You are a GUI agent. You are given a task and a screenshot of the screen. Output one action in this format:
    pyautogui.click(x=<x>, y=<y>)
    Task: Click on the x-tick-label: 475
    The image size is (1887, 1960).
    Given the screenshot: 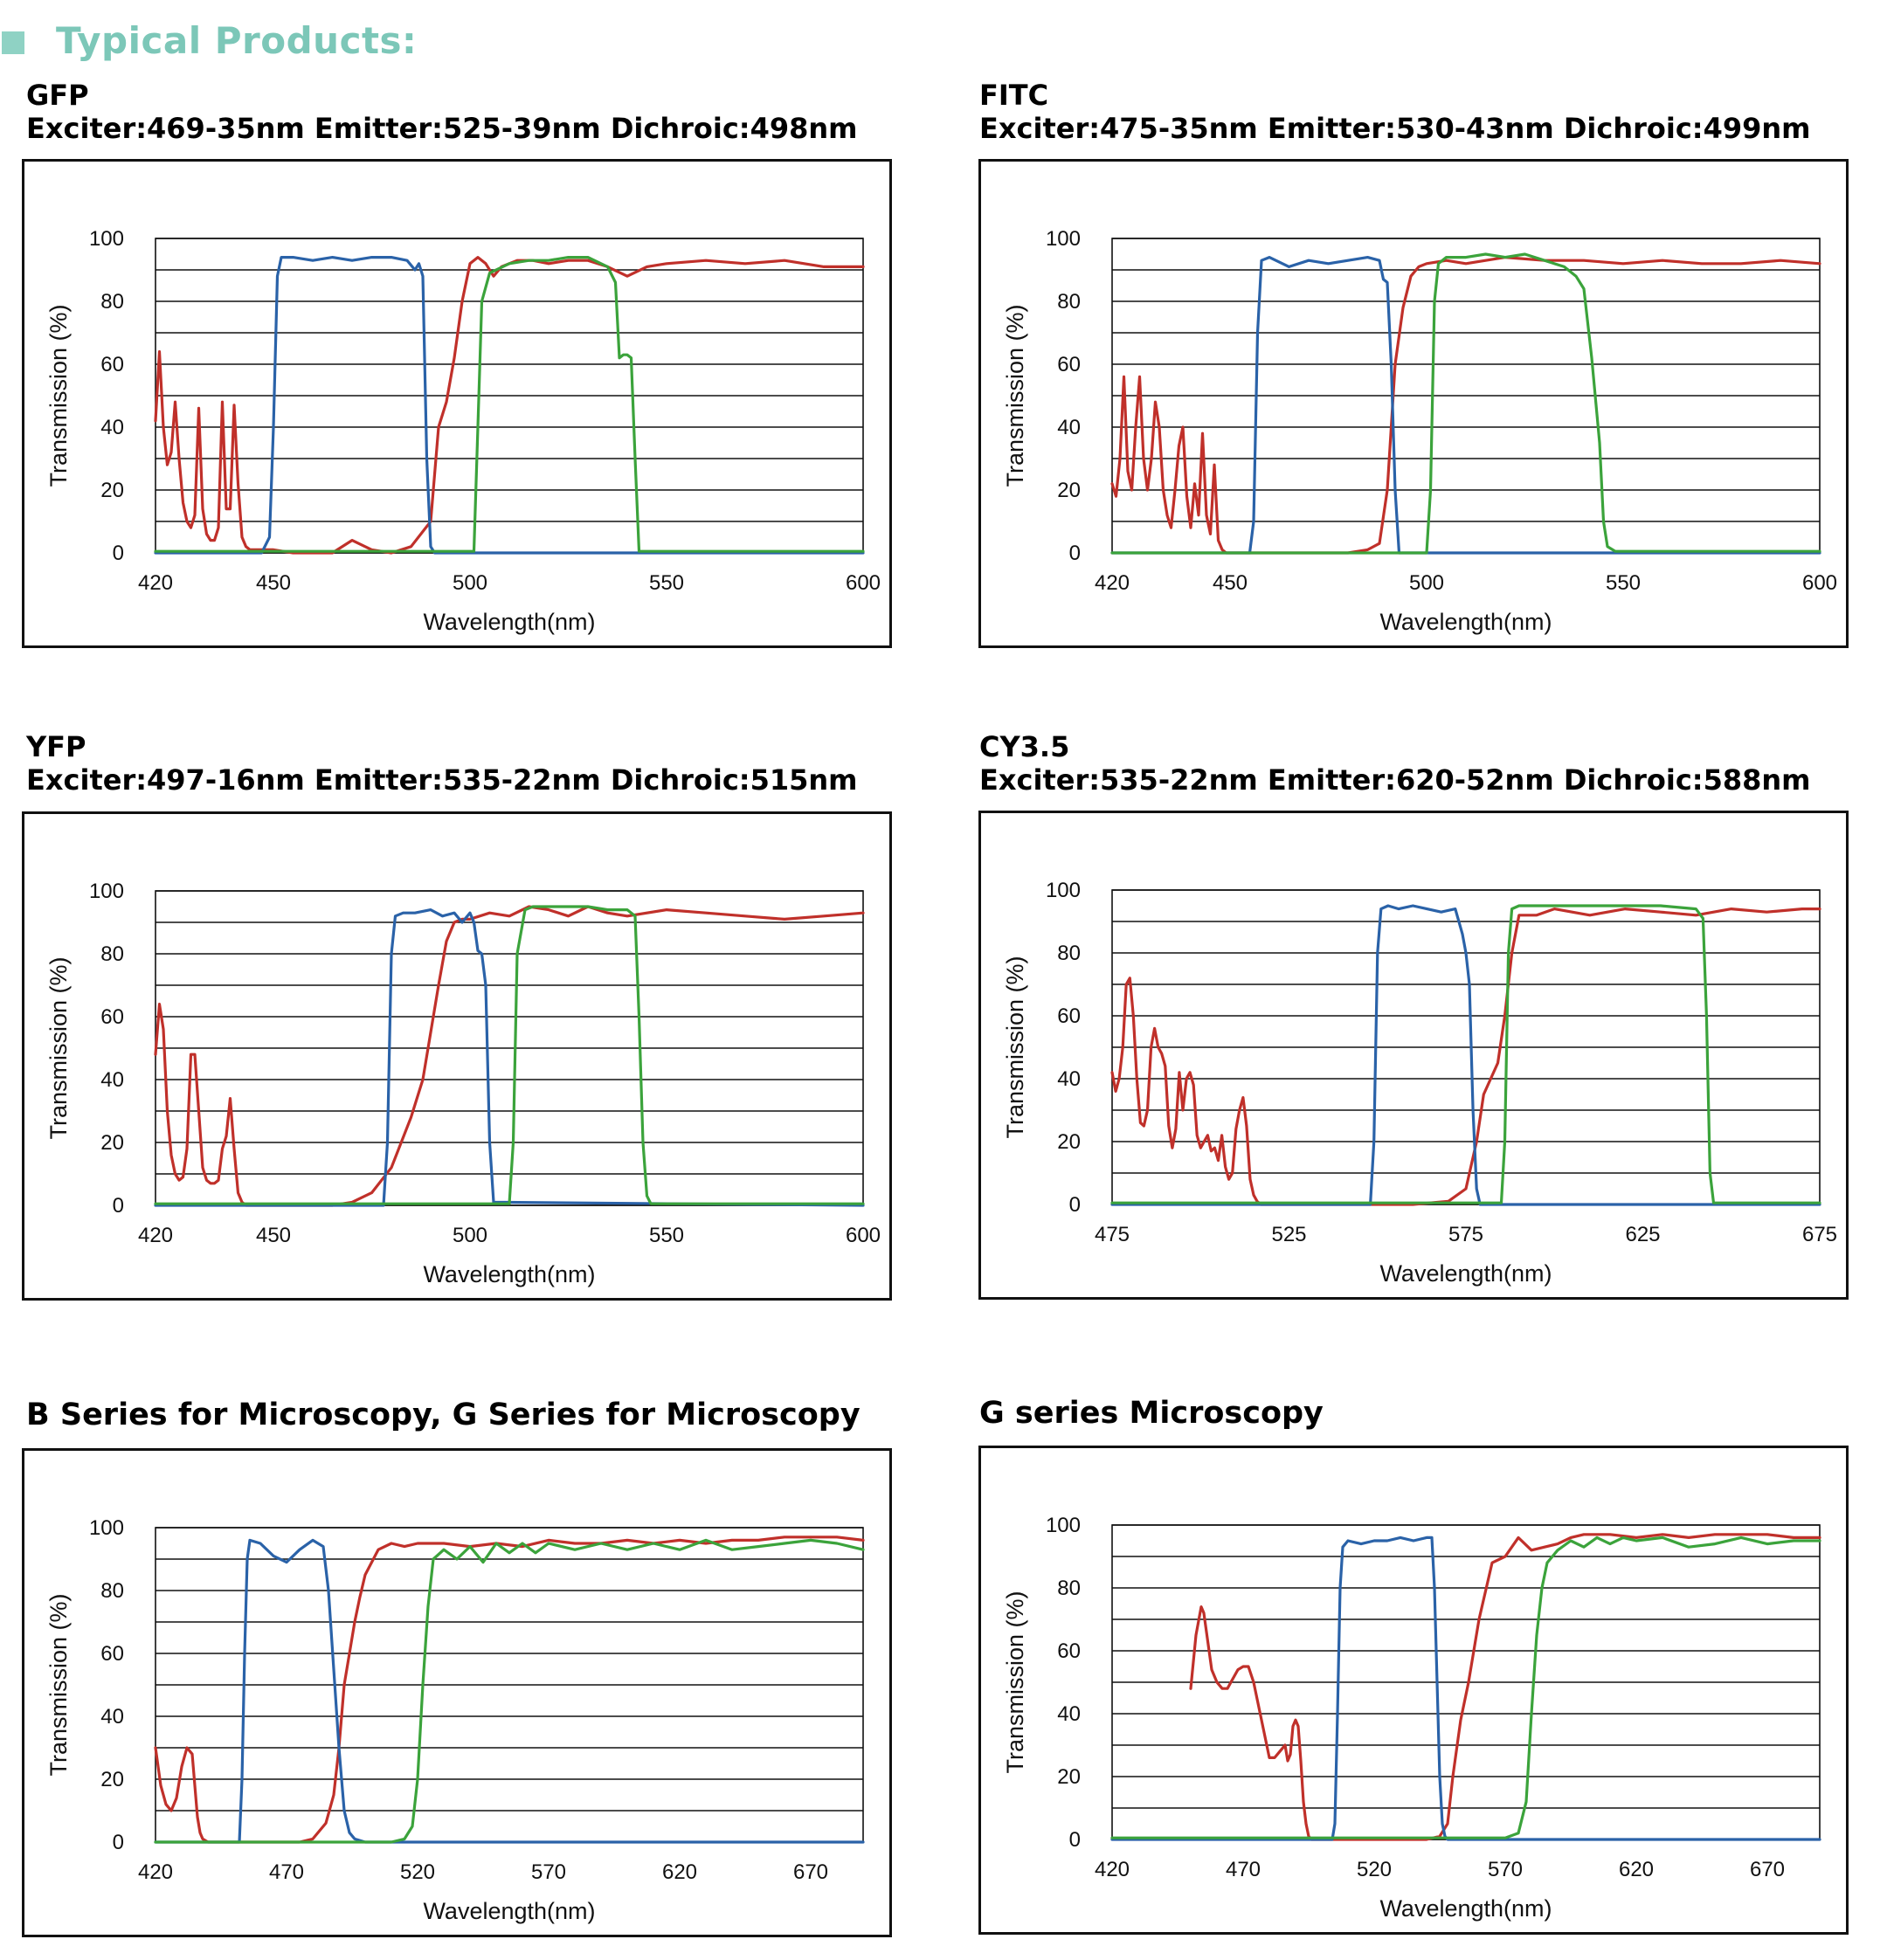 What is the action you would take?
    pyautogui.click(x=1112, y=1234)
    